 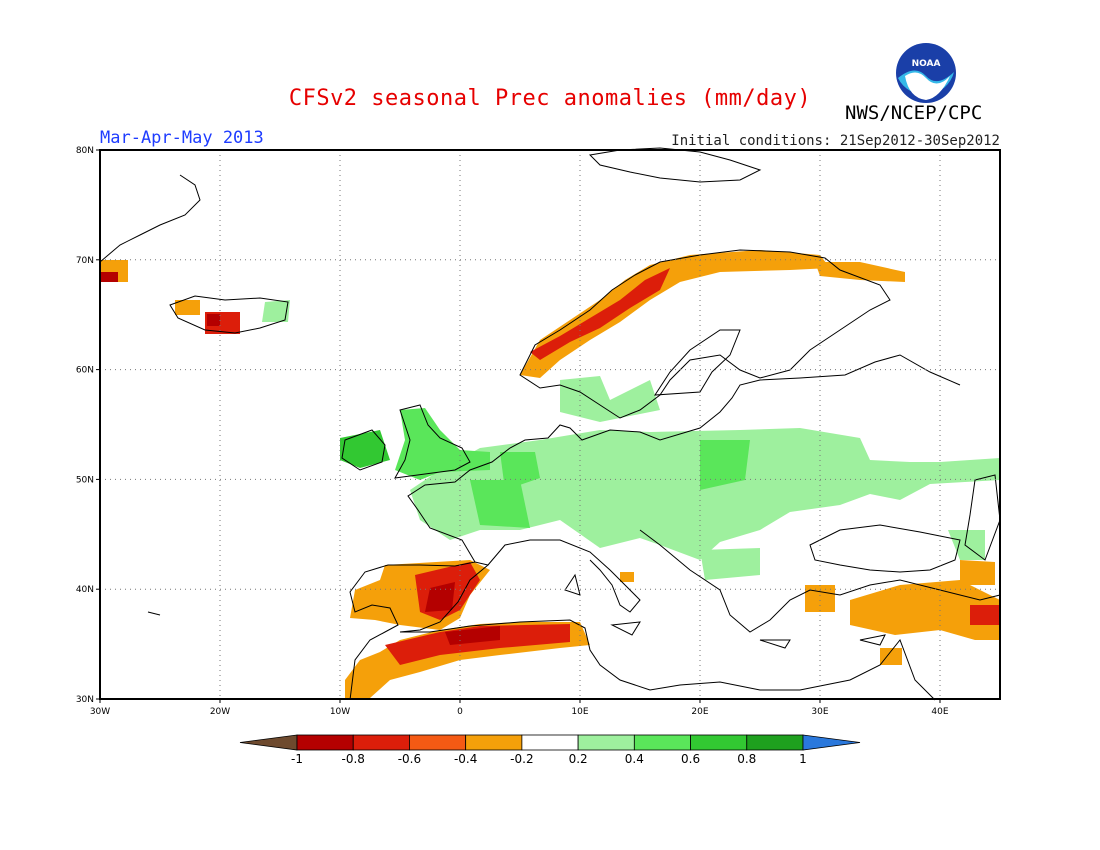 I want to click on anomaly-levant, so click(x=891, y=656).